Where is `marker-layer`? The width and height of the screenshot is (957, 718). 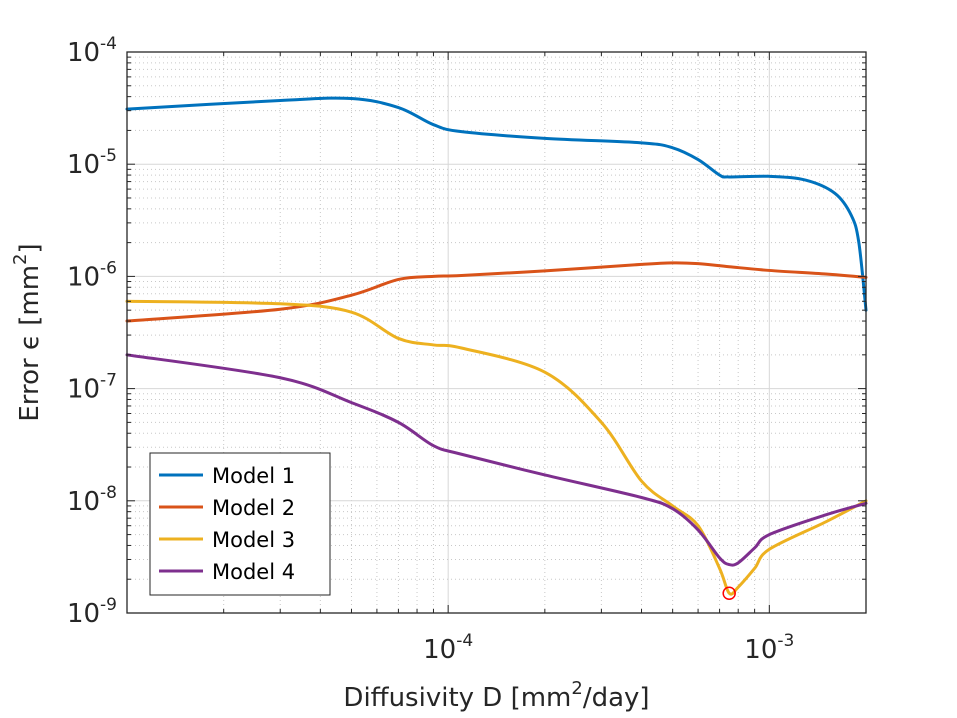
marker-layer is located at coordinates (729, 593).